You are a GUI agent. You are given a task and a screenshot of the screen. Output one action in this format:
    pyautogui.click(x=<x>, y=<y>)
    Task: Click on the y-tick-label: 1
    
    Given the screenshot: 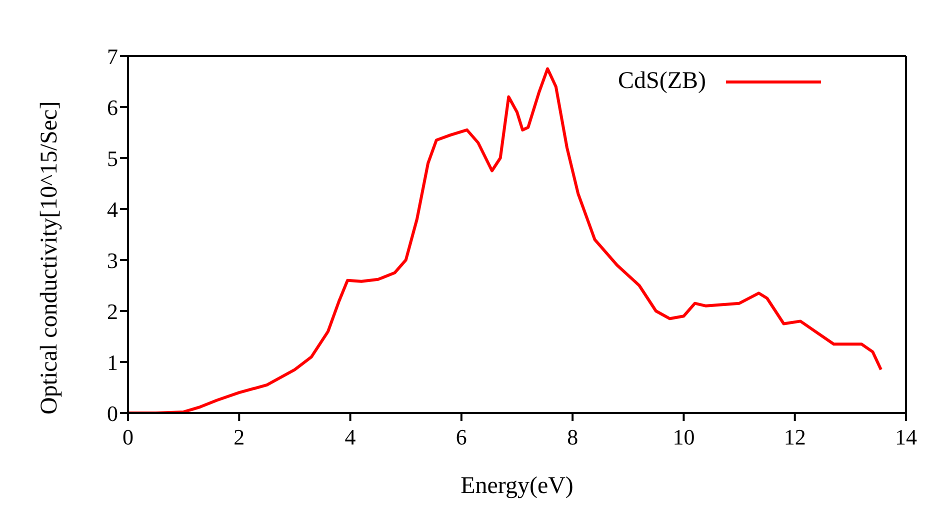 What is the action you would take?
    pyautogui.click(x=112, y=362)
    